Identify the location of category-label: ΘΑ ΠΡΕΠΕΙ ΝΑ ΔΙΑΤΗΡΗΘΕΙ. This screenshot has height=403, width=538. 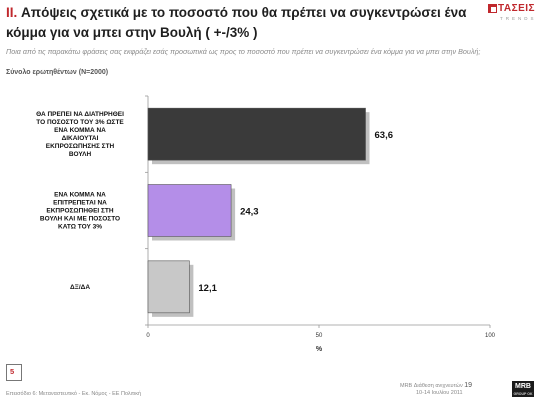
(80, 114).